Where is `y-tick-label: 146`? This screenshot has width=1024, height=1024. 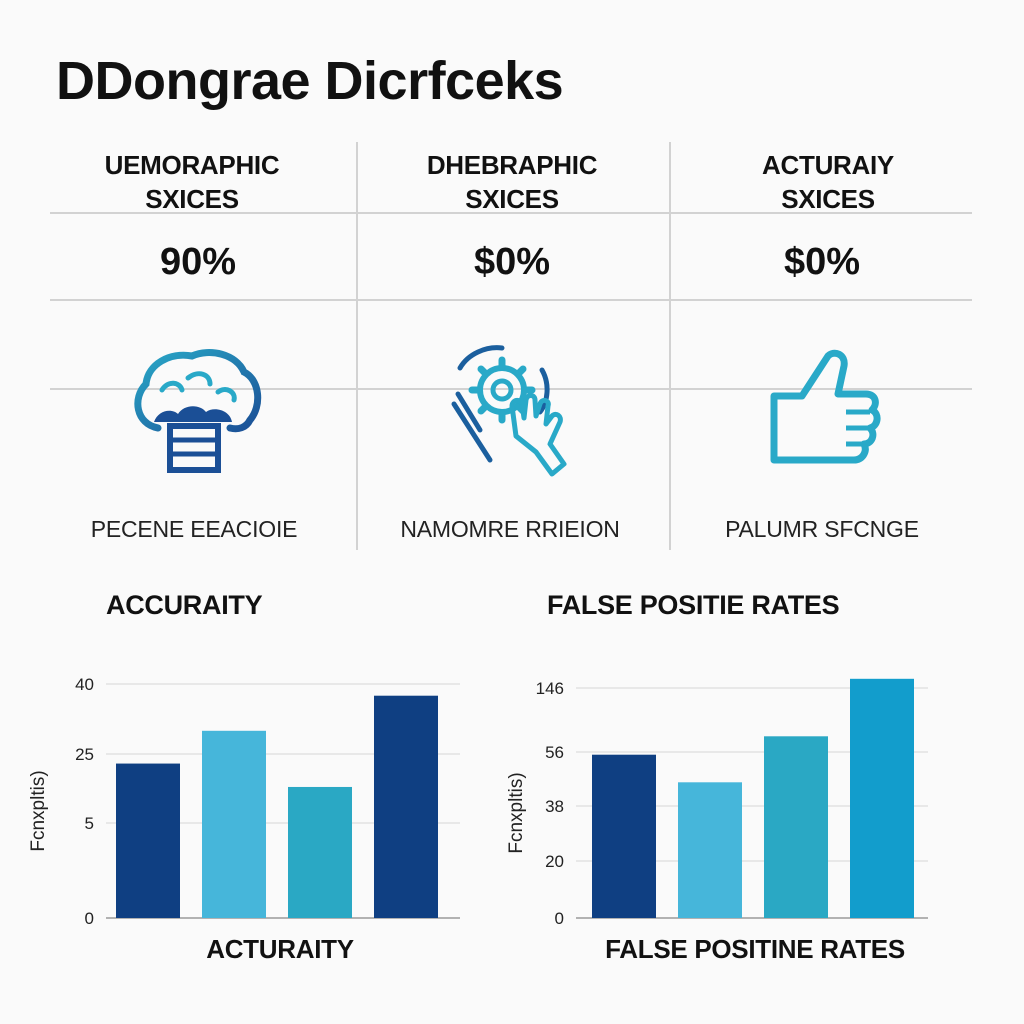
y-tick-label: 146 is located at coordinates (550, 688).